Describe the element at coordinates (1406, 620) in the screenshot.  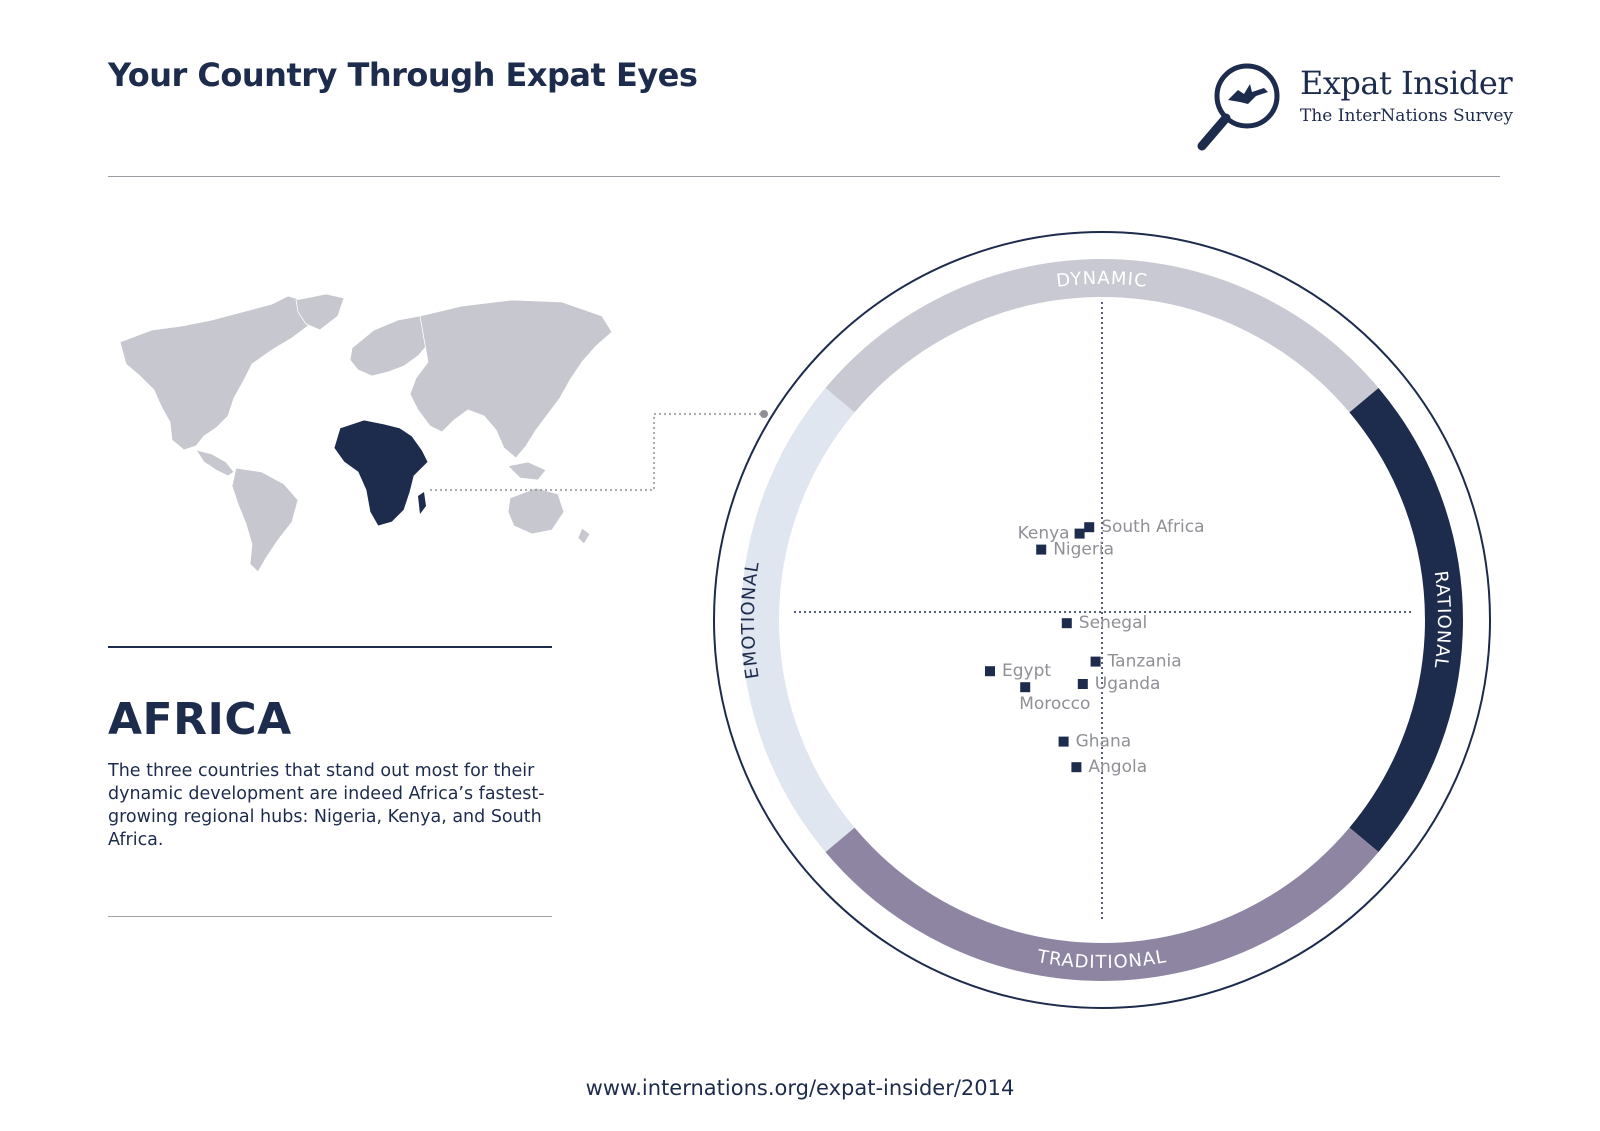
I see `arc-rational` at that location.